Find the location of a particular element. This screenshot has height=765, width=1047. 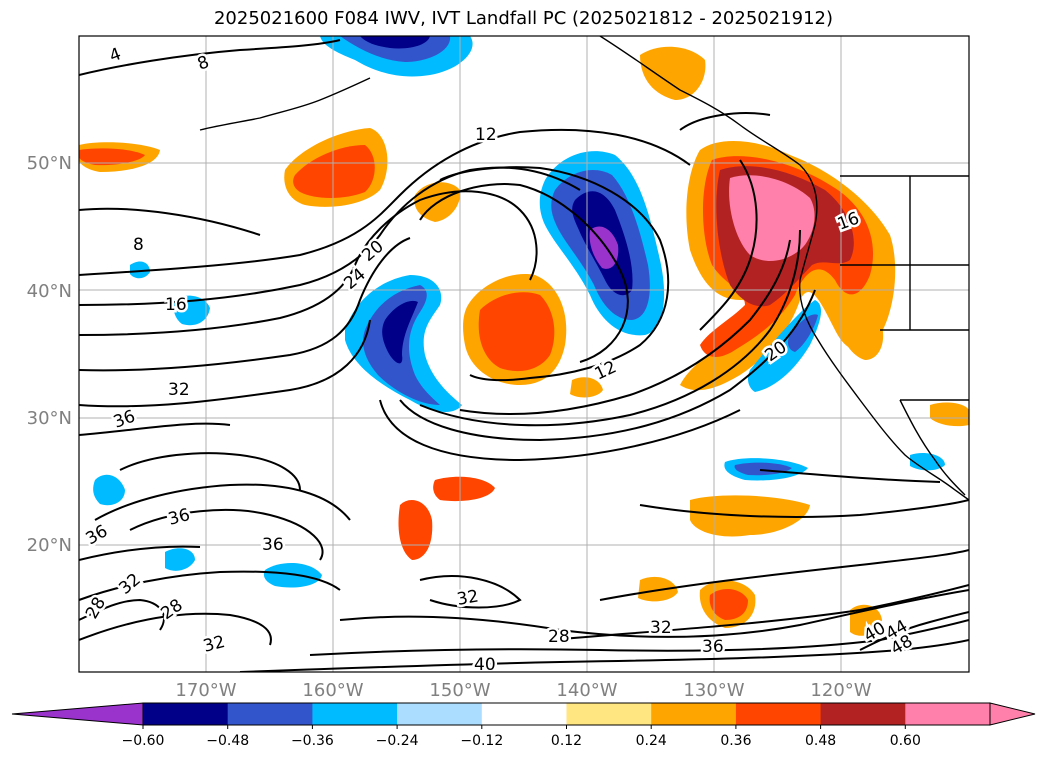

positive-region-northwest-inner is located at coordinates (334, 171).